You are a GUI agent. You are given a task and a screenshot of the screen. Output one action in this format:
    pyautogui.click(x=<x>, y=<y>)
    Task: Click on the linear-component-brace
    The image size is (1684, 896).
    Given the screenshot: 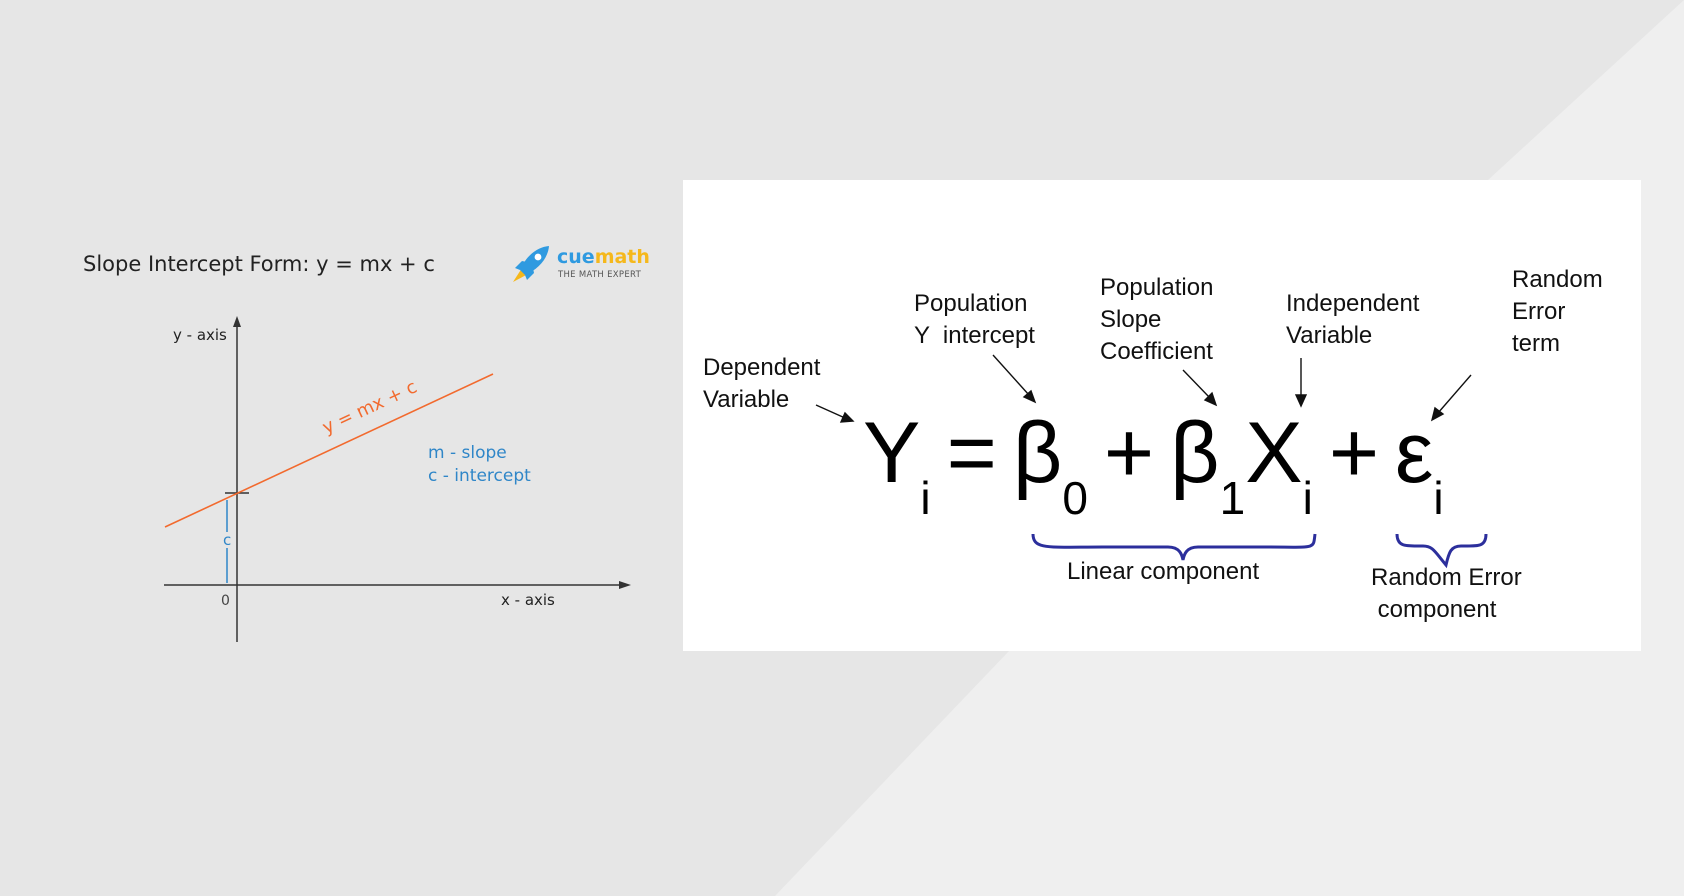 What is the action you would take?
    pyautogui.click(x=1174, y=547)
    